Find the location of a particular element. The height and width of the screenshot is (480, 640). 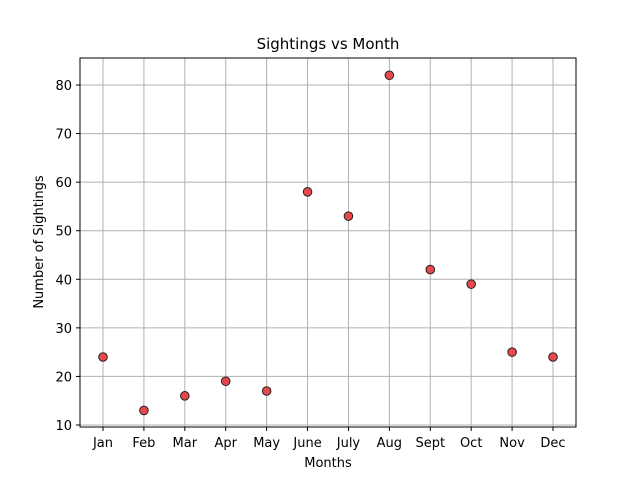

x-tick-label: Aug is located at coordinates (389, 443).